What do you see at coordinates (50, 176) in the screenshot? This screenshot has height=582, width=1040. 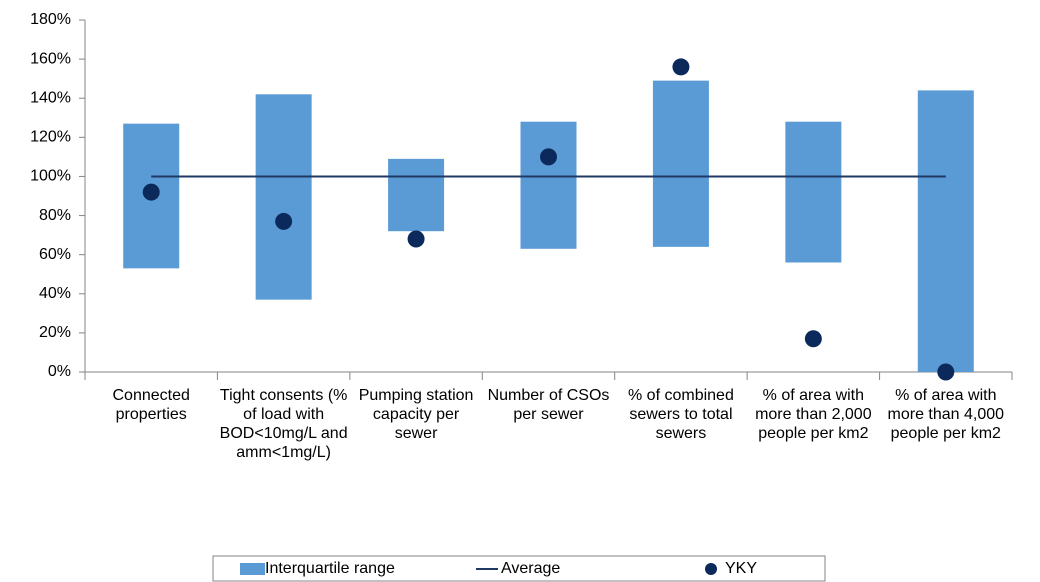 I see `y-tick-label: 100%` at bounding box center [50, 176].